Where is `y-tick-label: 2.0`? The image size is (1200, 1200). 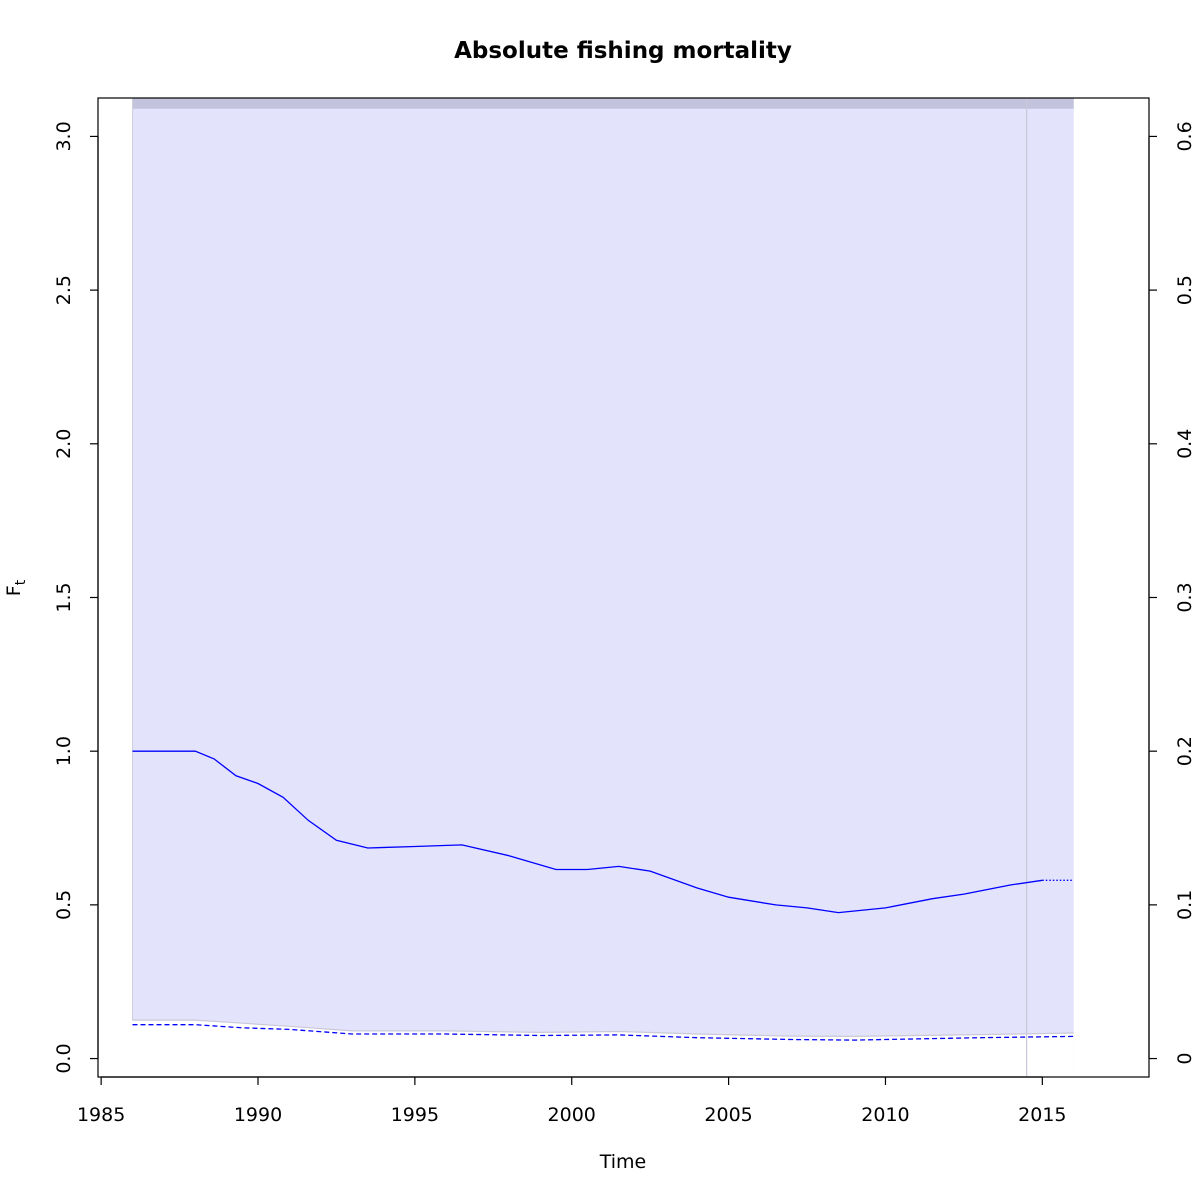
y-tick-label: 2.0 is located at coordinates (64, 444).